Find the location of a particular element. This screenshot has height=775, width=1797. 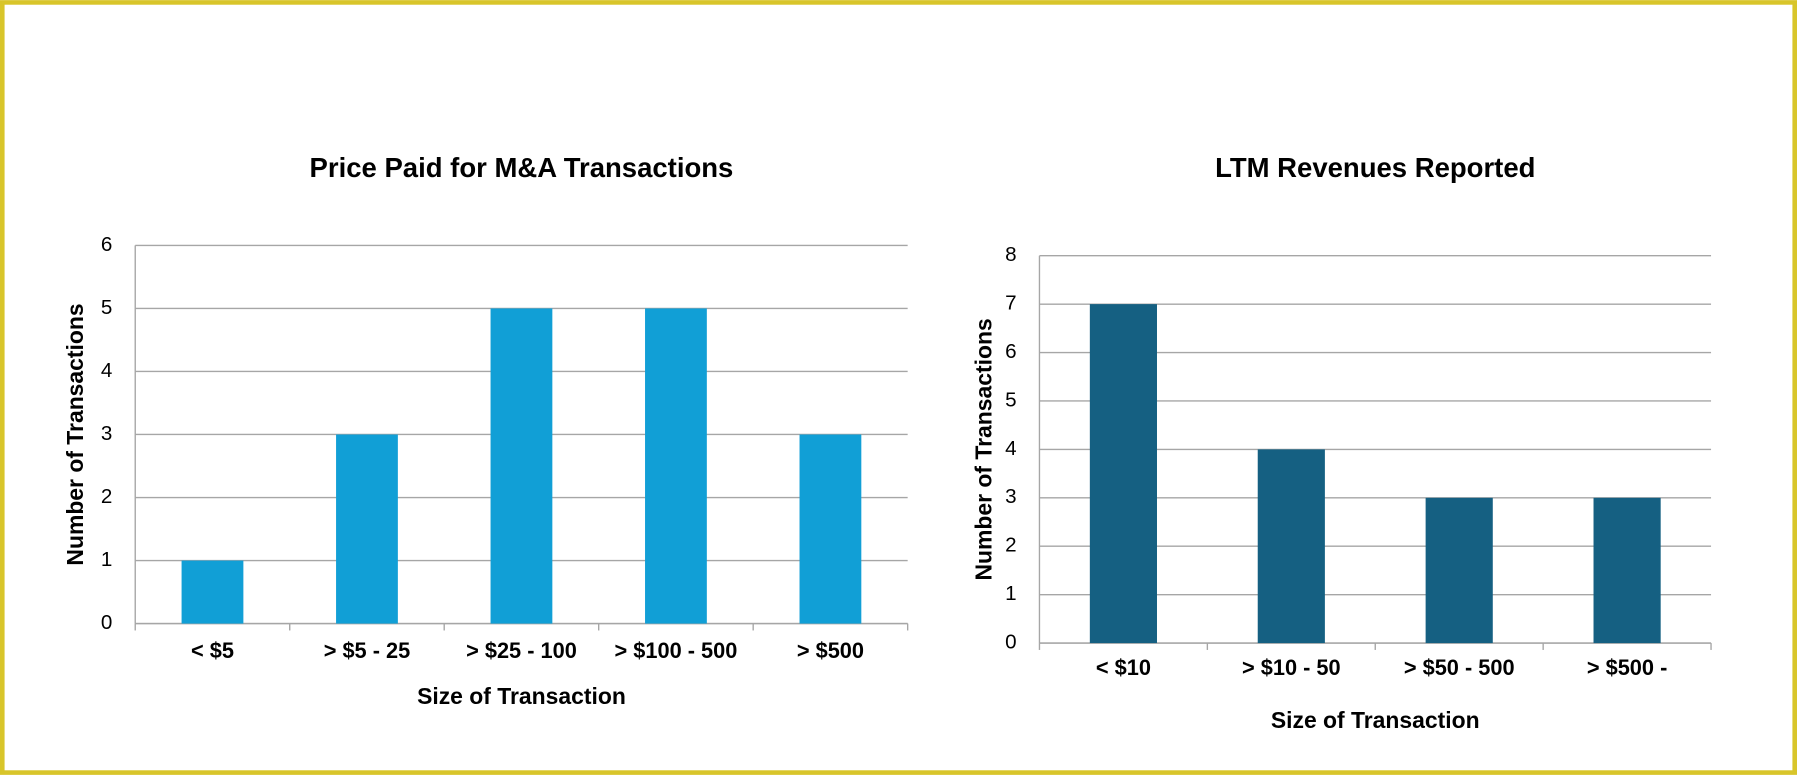

x-tick-label: > $50 - 500 is located at coordinates (1459, 667).